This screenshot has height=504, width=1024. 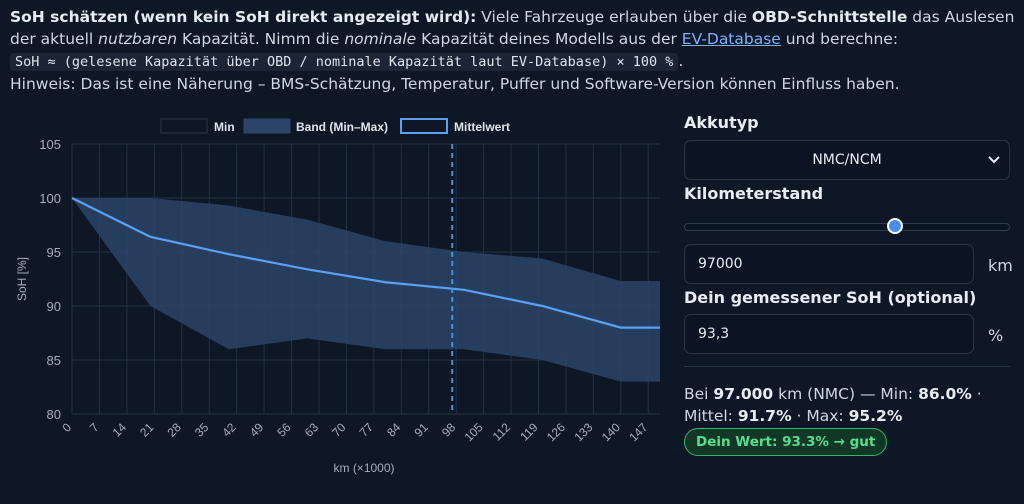 I want to click on km-unit: km, so click(x=1000, y=265).